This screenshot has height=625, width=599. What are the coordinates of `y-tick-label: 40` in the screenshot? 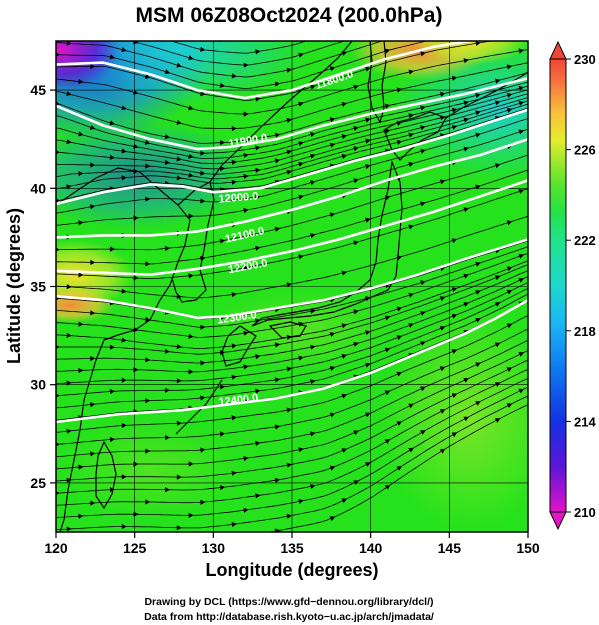 It's located at (38, 188).